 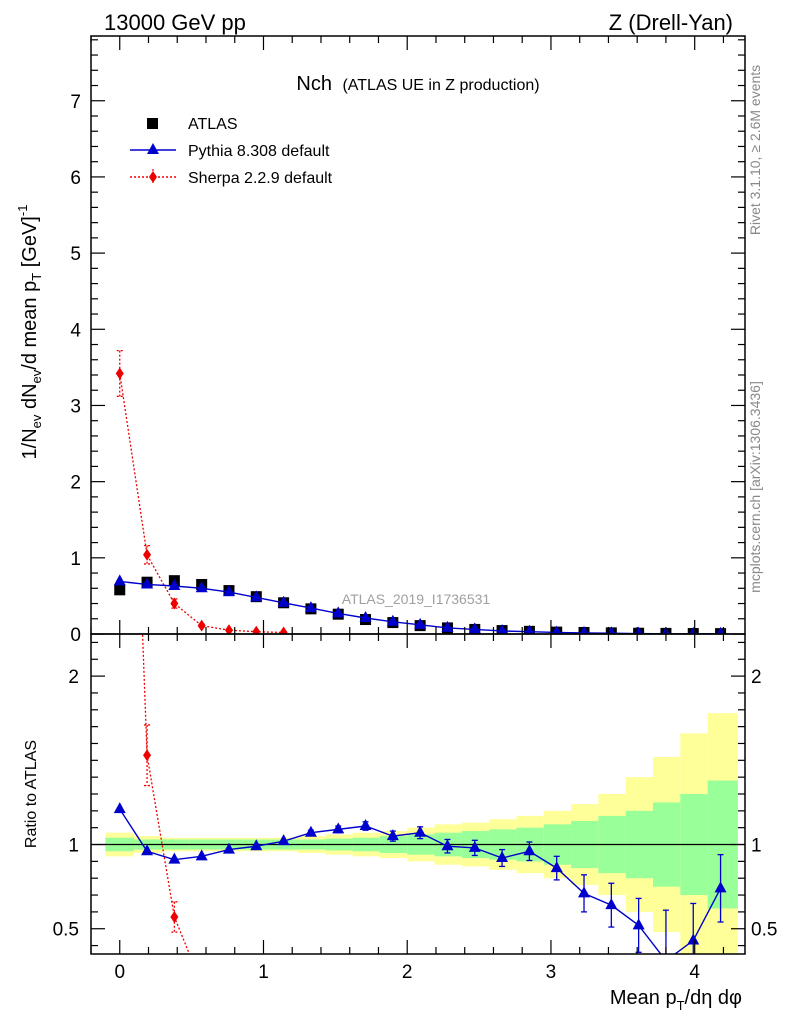 What do you see at coordinates (314, 84) in the screenshot?
I see `plot-title-main: Nch` at bounding box center [314, 84].